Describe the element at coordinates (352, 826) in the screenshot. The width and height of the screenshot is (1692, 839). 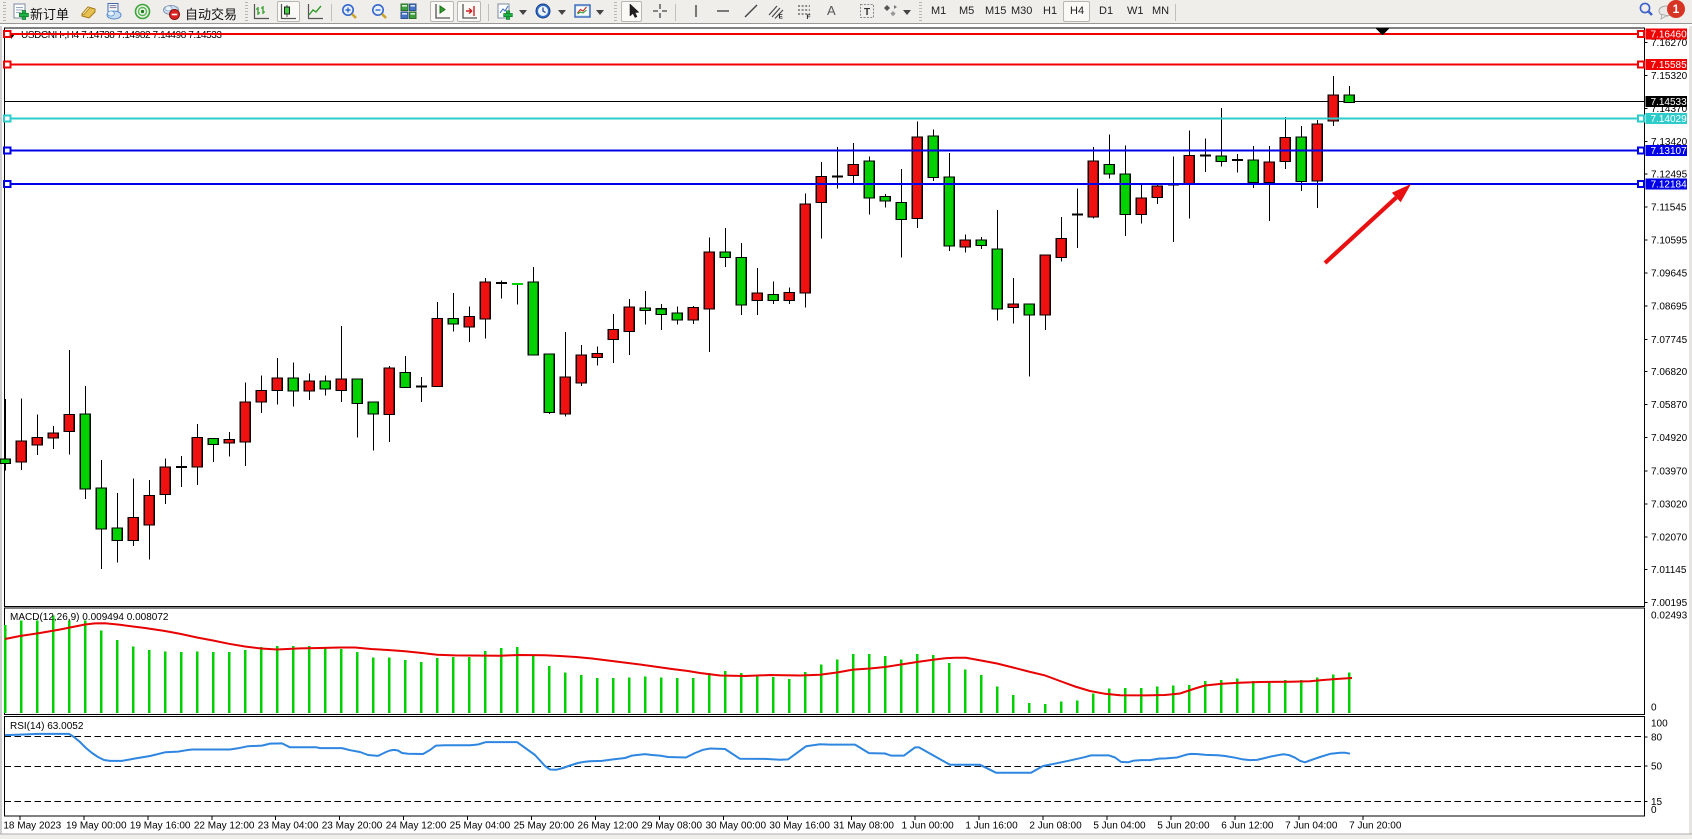
I see `svg-text: 23 May 20:00` at that location.